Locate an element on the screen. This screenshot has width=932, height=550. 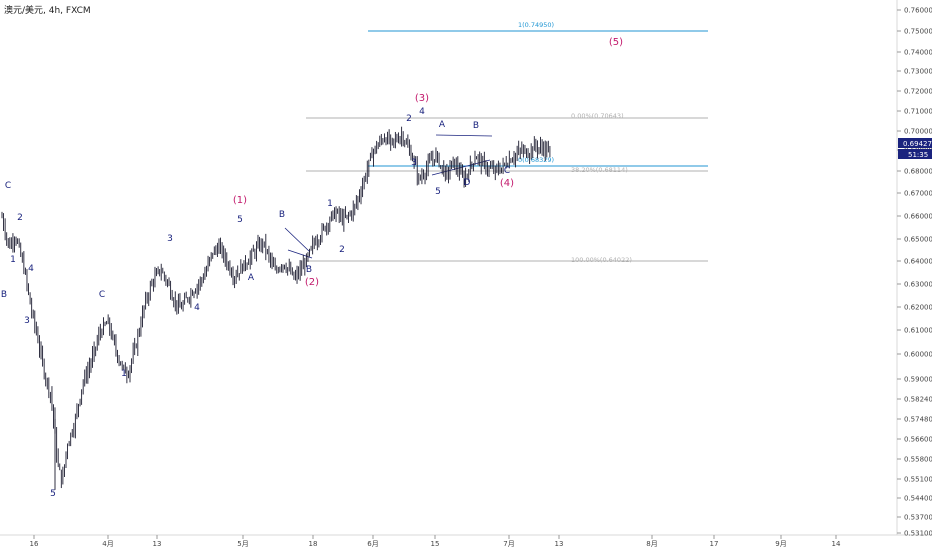
major-wave-label: (4) is located at coordinates (507, 183).